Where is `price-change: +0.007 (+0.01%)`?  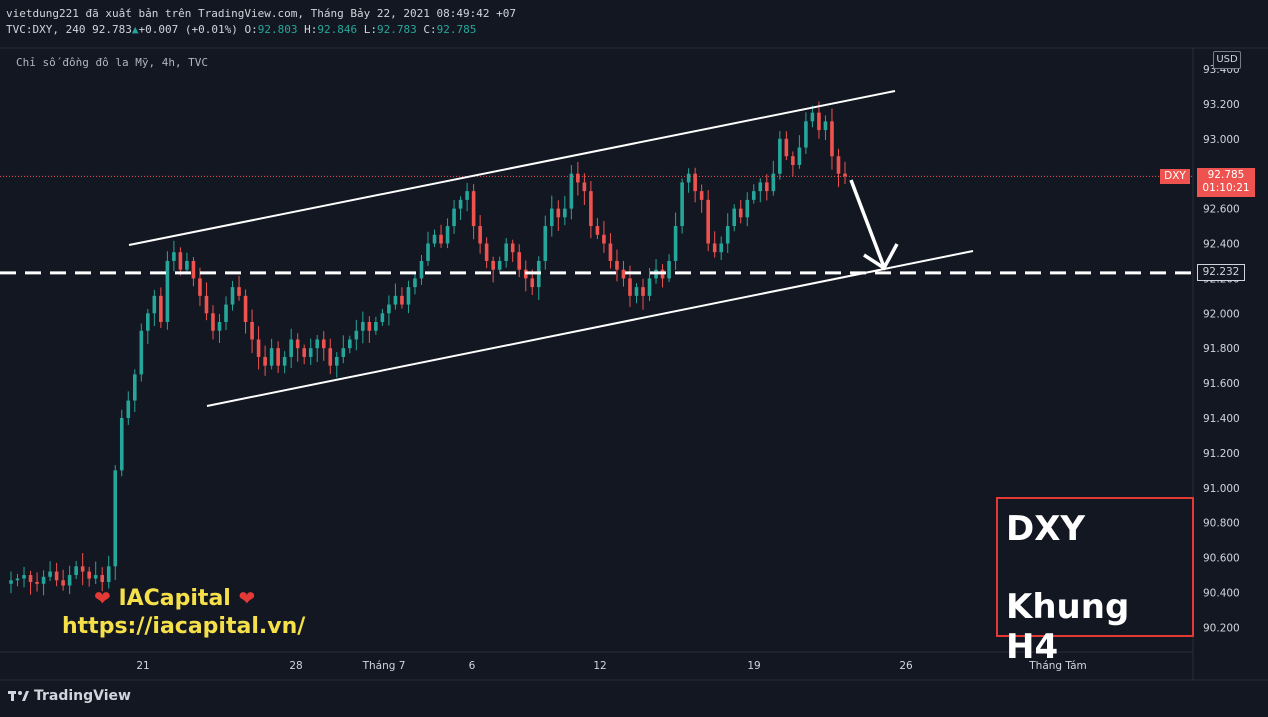 price-change: +0.007 (+0.01%) is located at coordinates (188, 29).